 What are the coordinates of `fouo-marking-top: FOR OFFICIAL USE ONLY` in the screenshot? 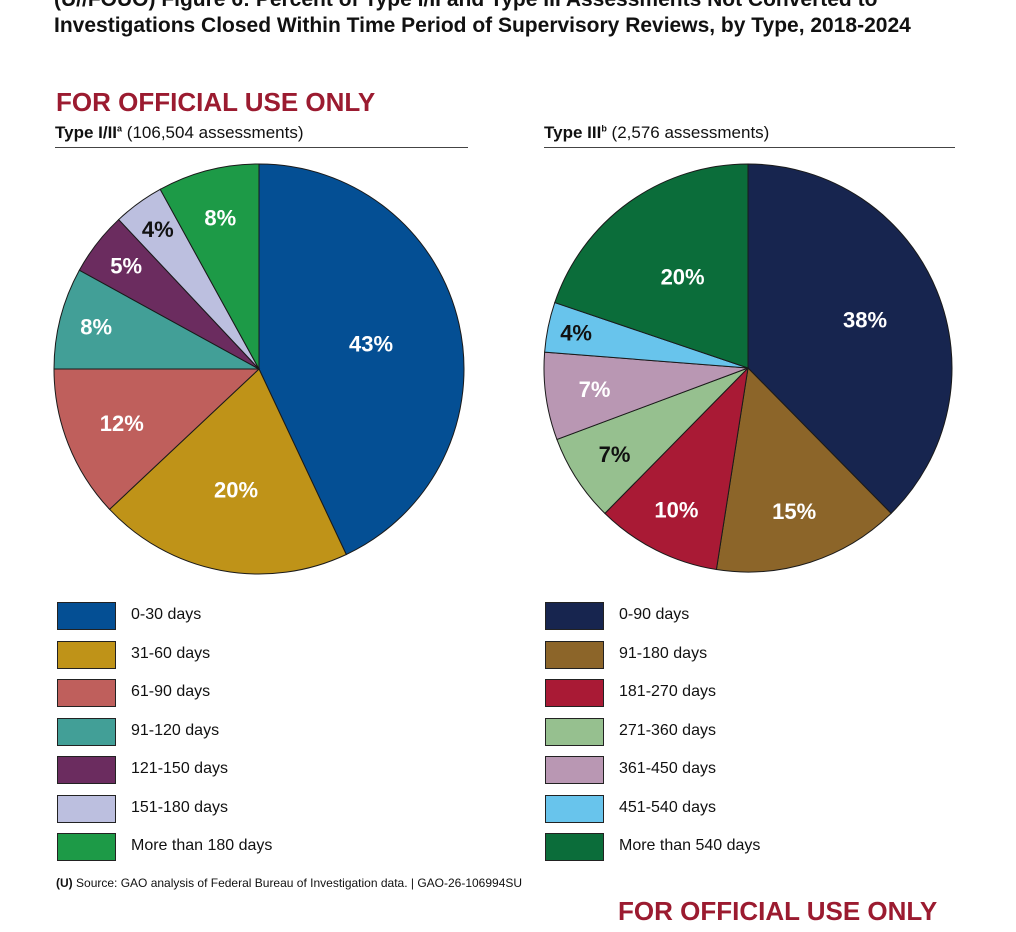 It's located at (216, 102).